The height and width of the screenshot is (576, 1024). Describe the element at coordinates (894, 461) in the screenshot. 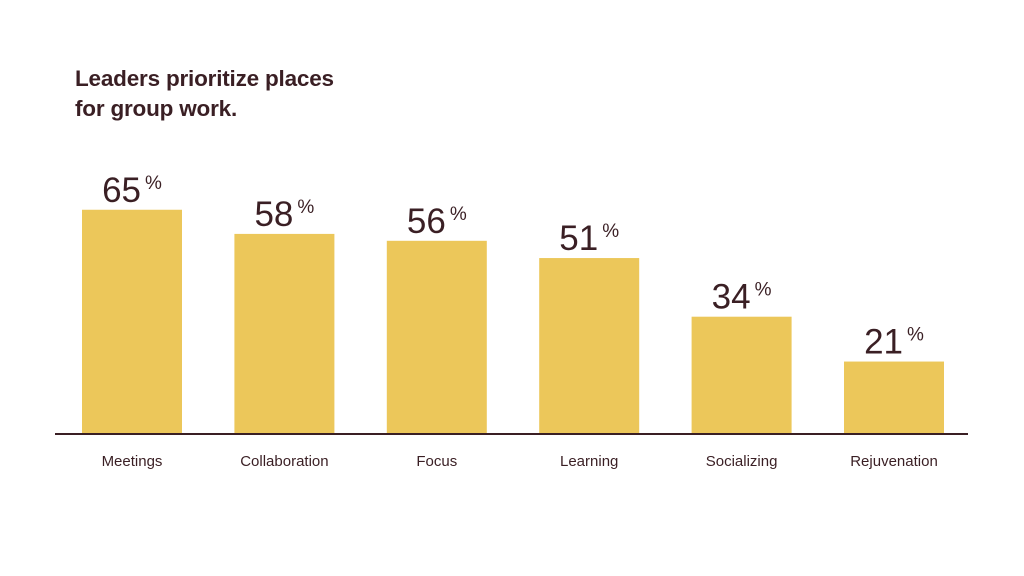

I see `category-label-rejuvenation: Rejuvenation` at that location.